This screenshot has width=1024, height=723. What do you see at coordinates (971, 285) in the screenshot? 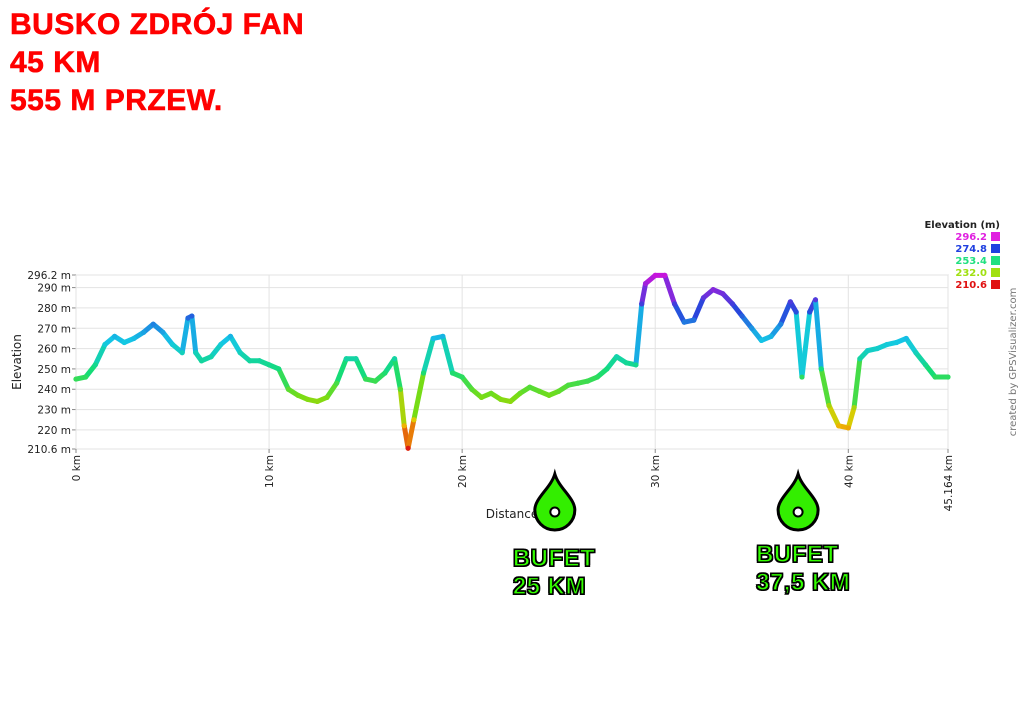
I see `legend-label: 210.6` at bounding box center [971, 285].